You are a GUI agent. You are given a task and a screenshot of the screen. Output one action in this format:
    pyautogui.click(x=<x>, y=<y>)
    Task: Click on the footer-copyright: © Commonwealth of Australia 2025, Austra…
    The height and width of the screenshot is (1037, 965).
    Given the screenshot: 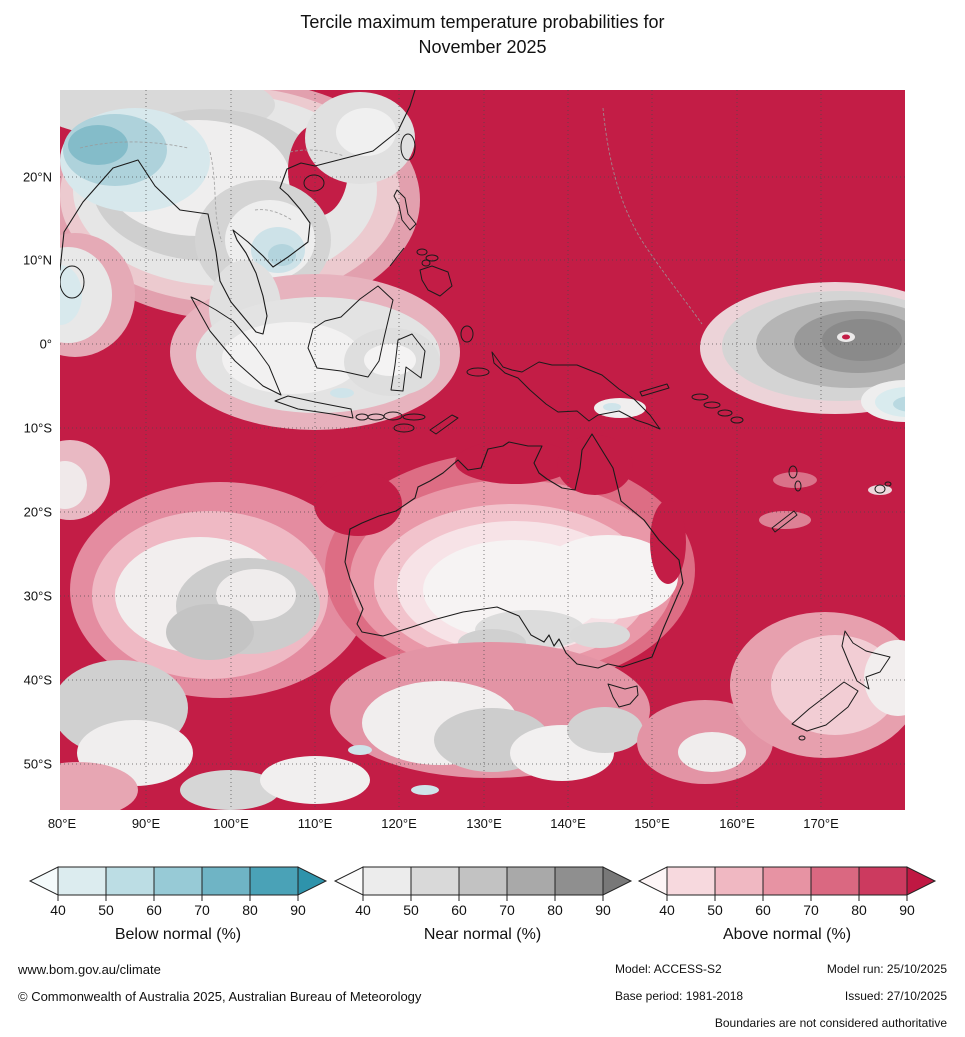 What is the action you would take?
    pyautogui.click(x=220, y=996)
    